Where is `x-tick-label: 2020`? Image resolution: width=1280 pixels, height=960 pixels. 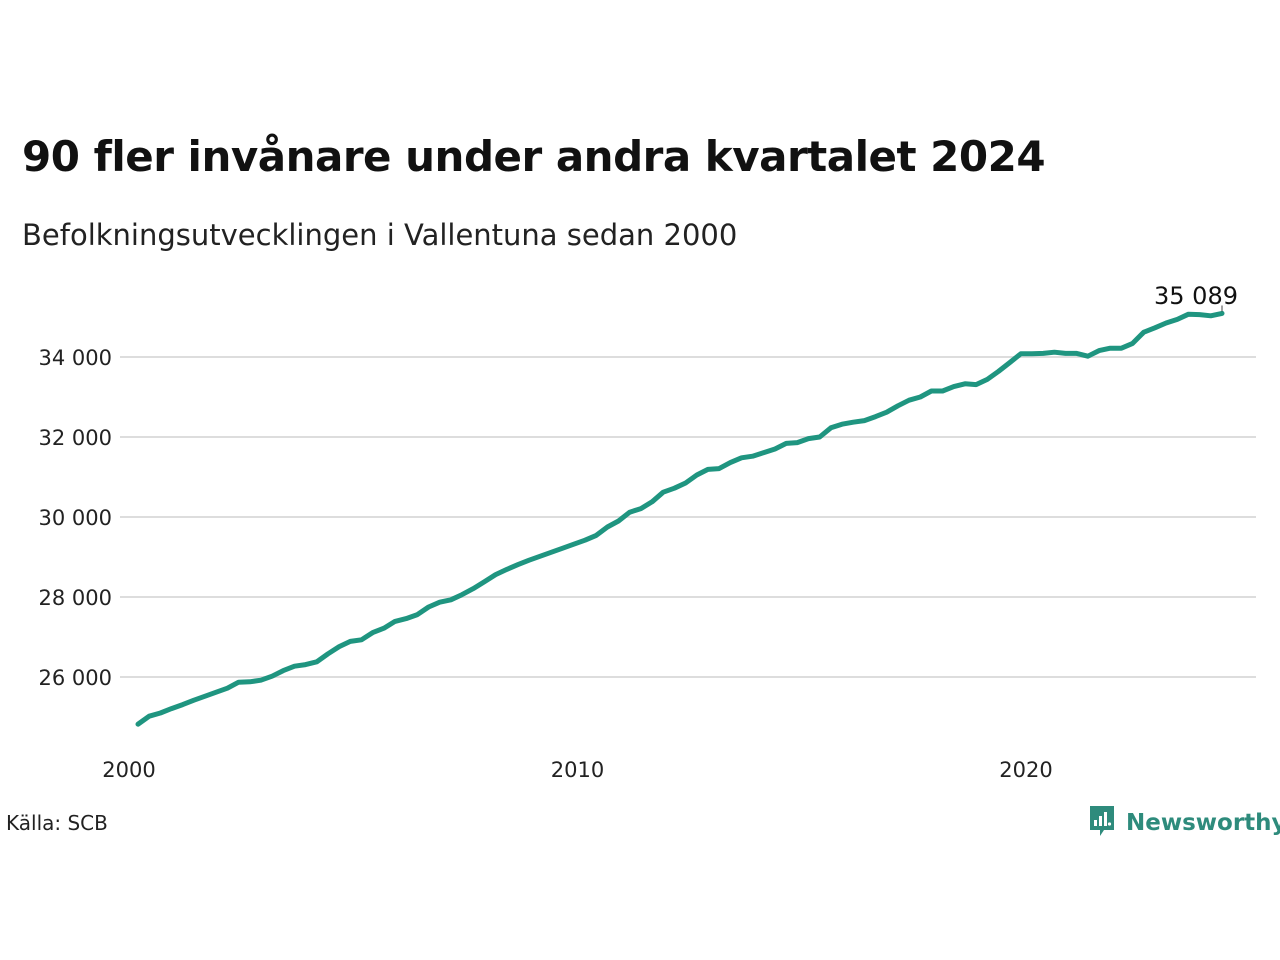
x-tick-label: 2020 is located at coordinates (1025, 770).